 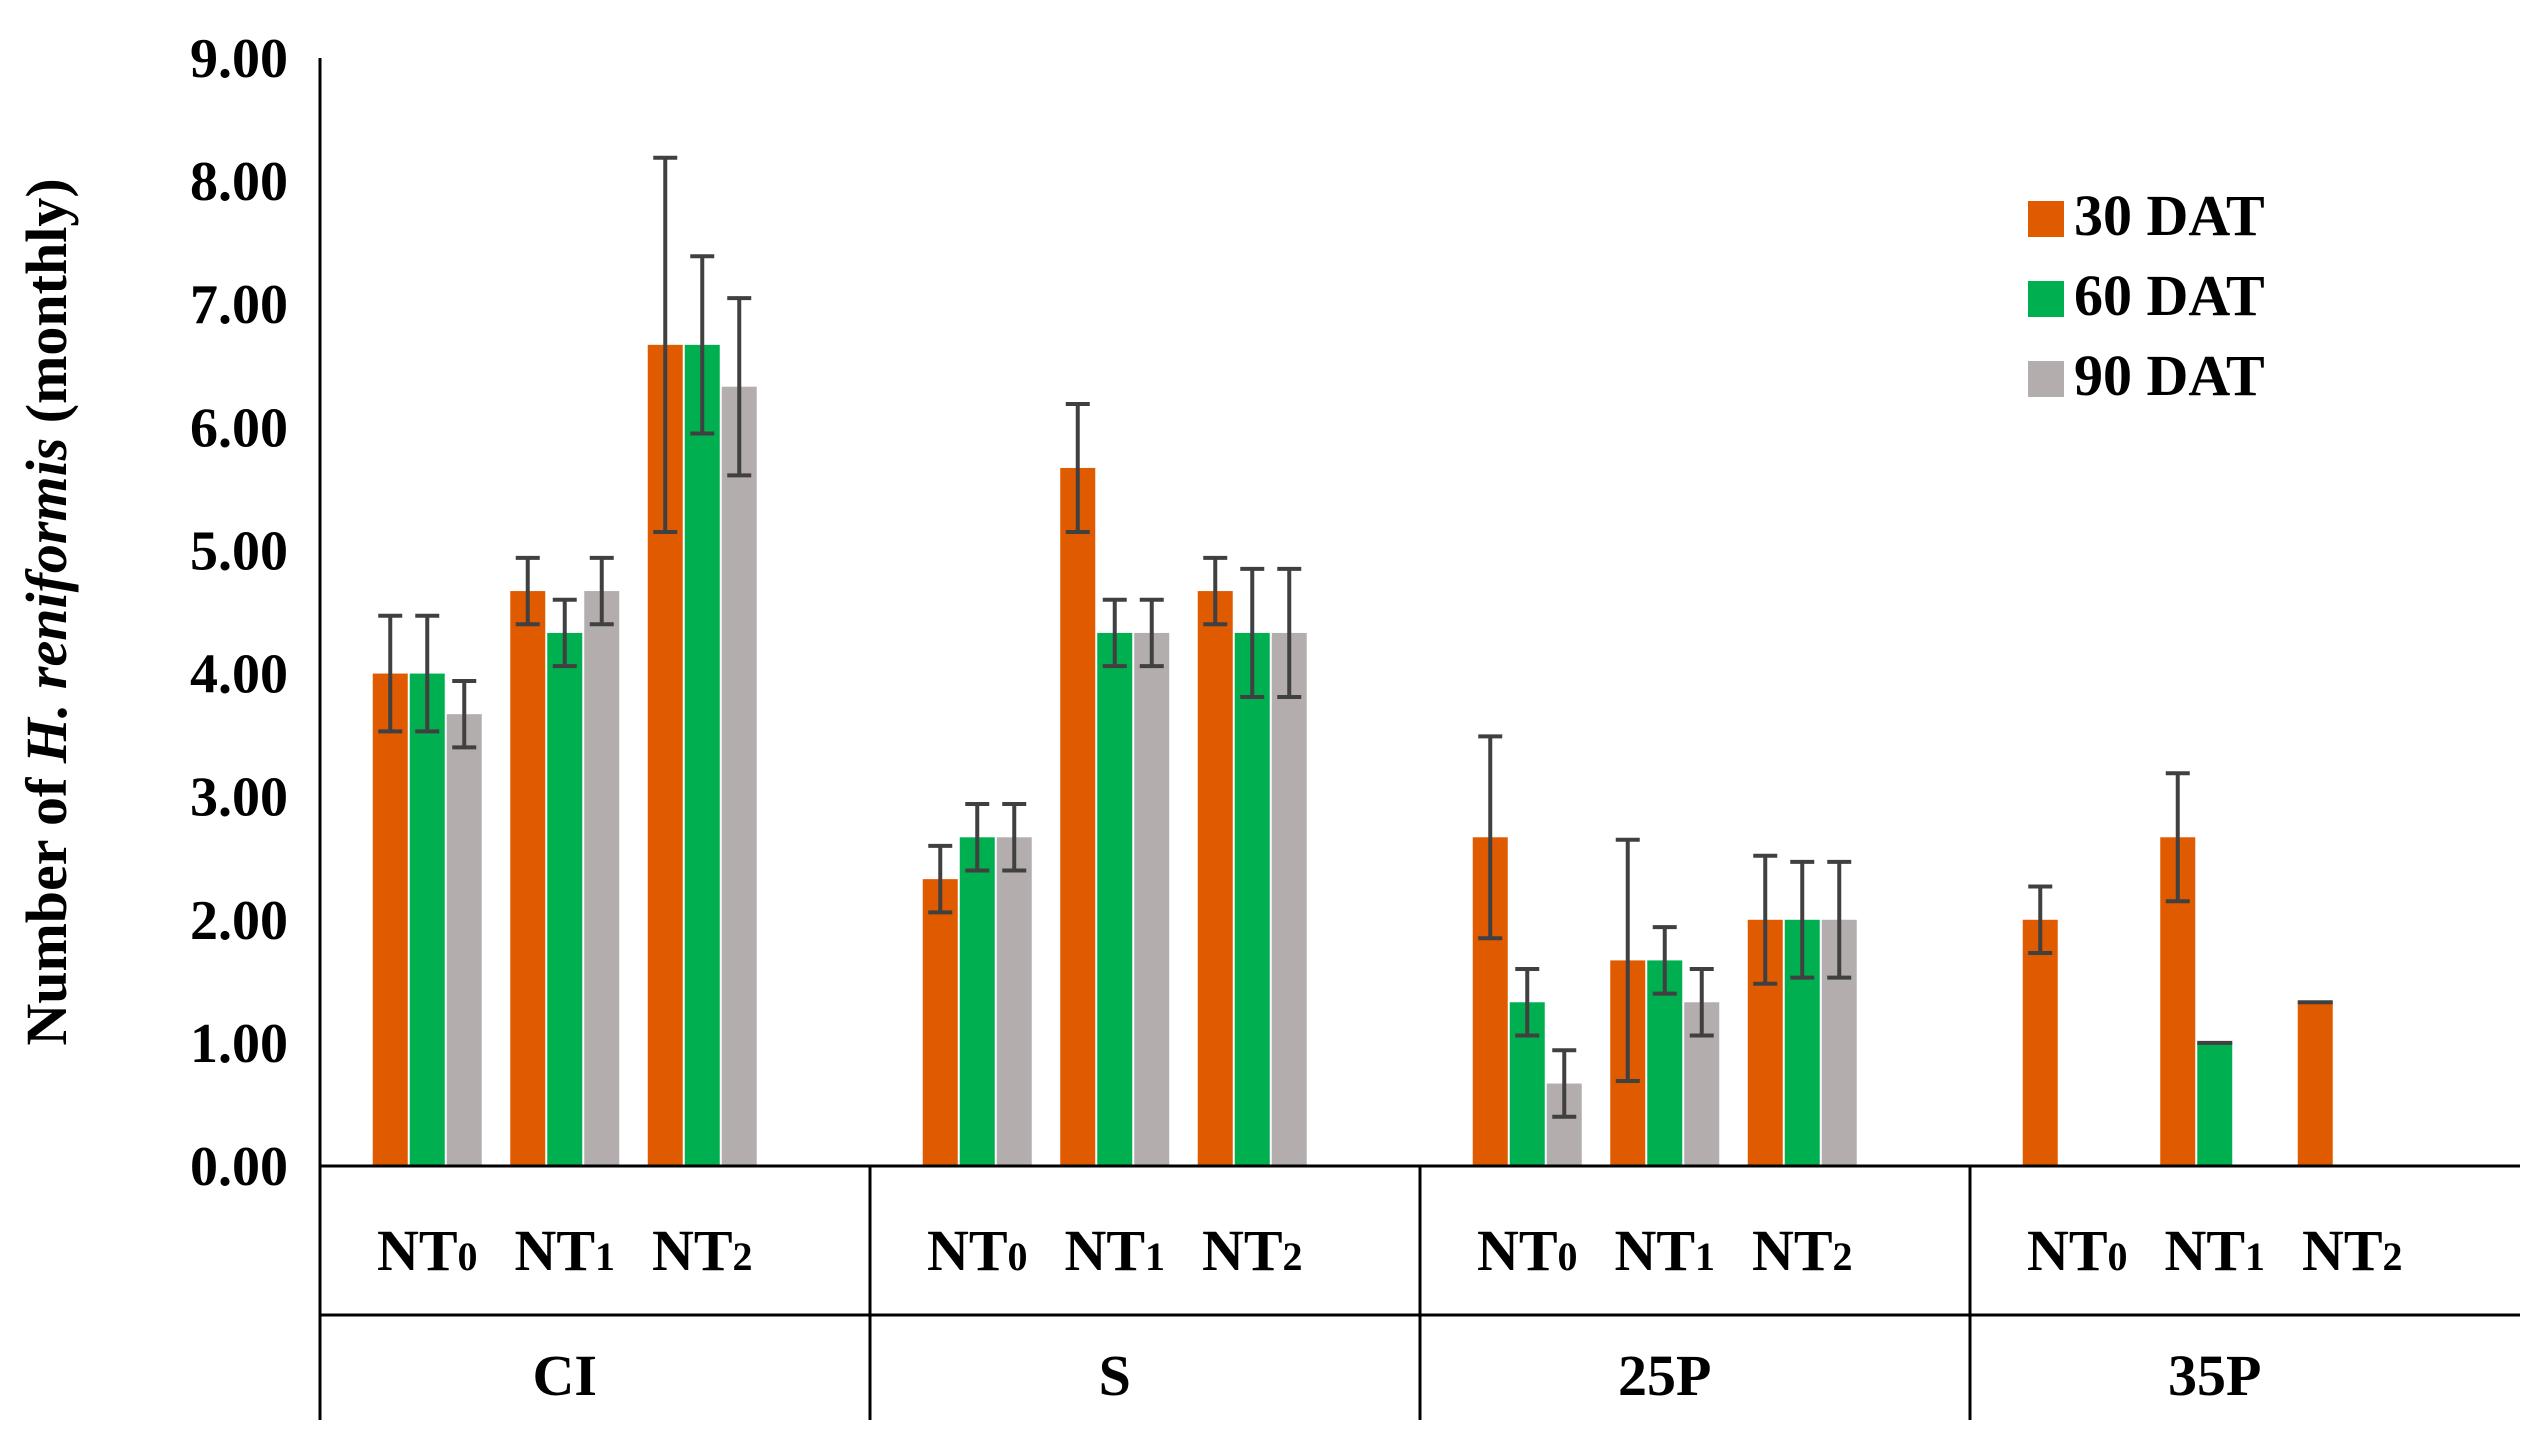 I want to click on y-axis-ticks: 0.00 1.00 2.00 3.00 4.00 5.00 6.00 7.00 8.00 9.00, so click(x=239, y=613).